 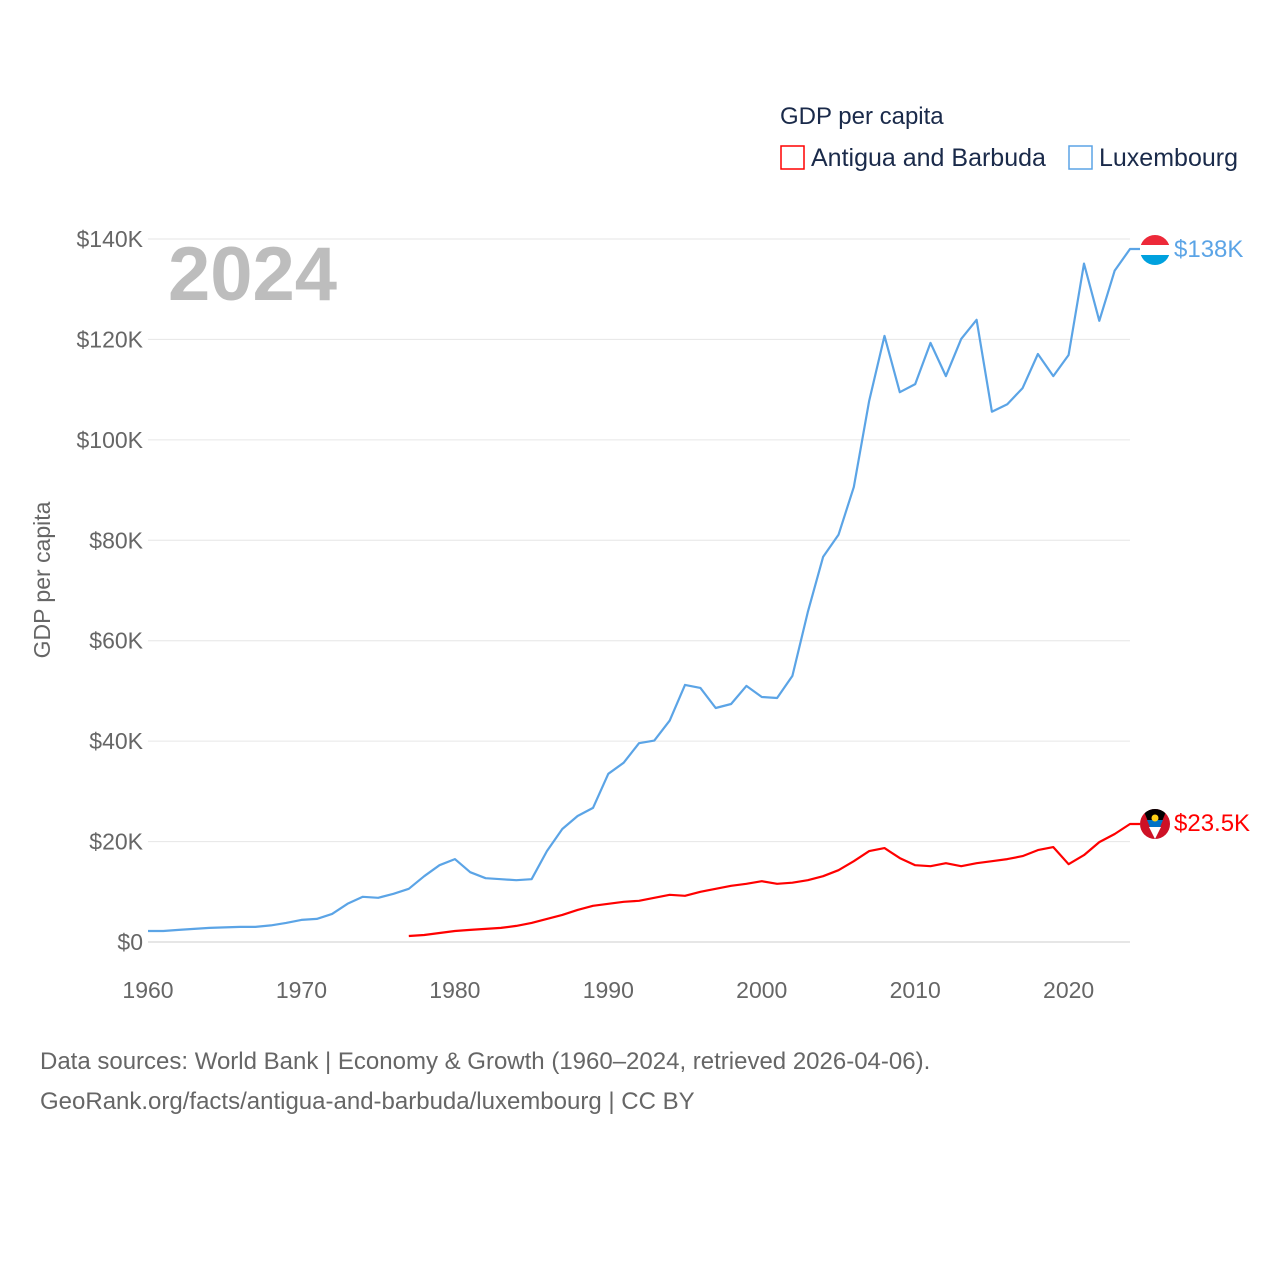 What do you see at coordinates (1155, 824) in the screenshot?
I see `antigua-flag-icon` at bounding box center [1155, 824].